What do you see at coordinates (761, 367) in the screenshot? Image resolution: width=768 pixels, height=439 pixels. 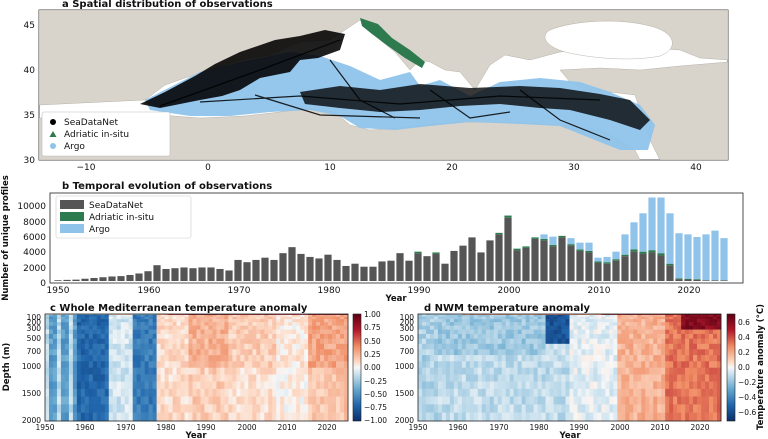 I see `colorbar-d-label: Temperature anomaly (°C)` at bounding box center [761, 367].